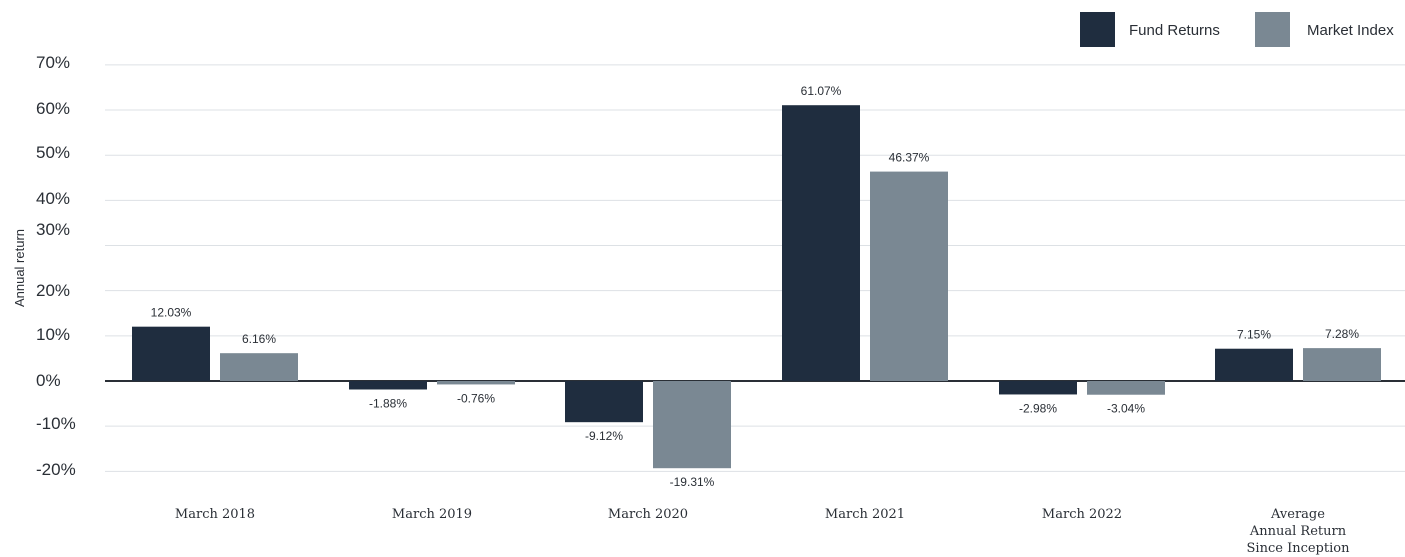 This screenshot has width=1405, height=557. Describe the element at coordinates (53, 62) in the screenshot. I see `y-tick-label: 70%` at that location.